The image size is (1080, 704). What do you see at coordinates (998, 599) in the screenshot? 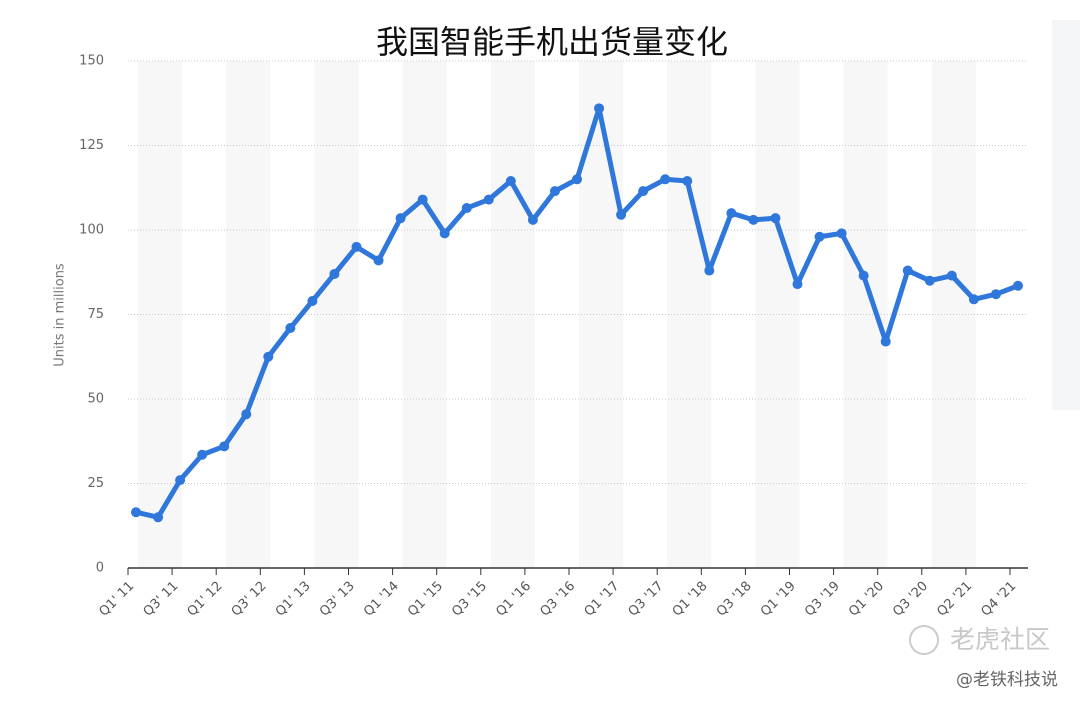
I see `x-tick-label: Q4 '21` at bounding box center [998, 599].